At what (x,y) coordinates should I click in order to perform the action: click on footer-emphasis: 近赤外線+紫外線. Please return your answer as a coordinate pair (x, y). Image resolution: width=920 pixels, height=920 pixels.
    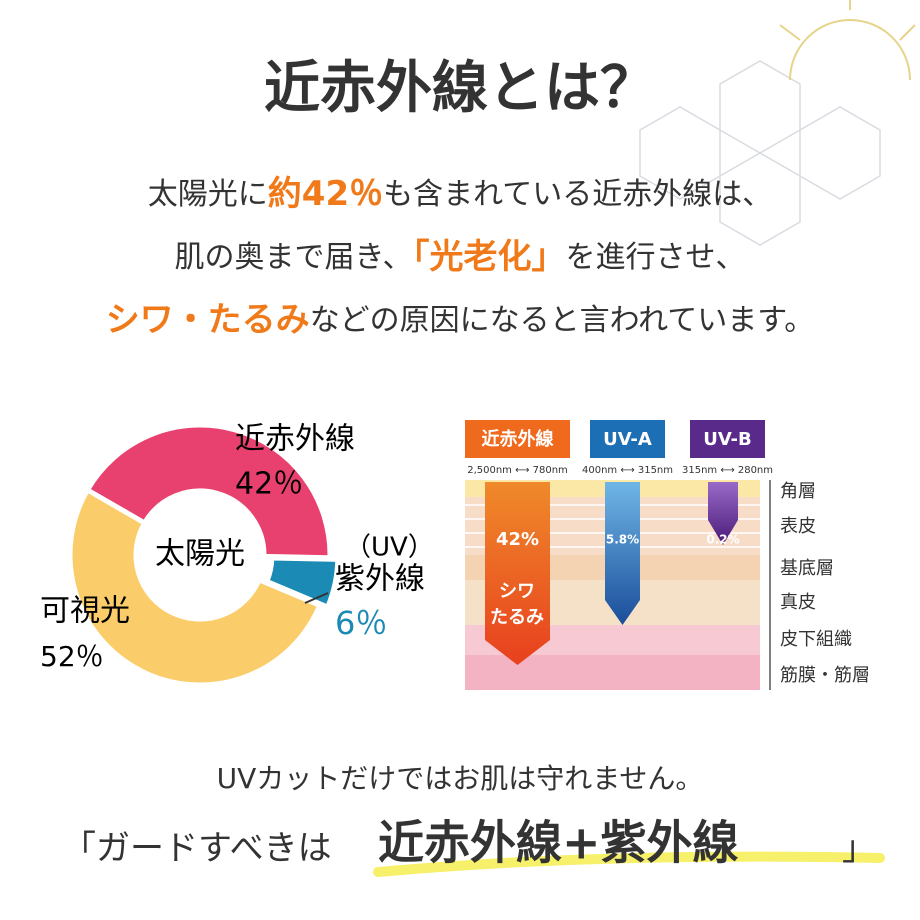
    Looking at the image, I should click on (558, 843).